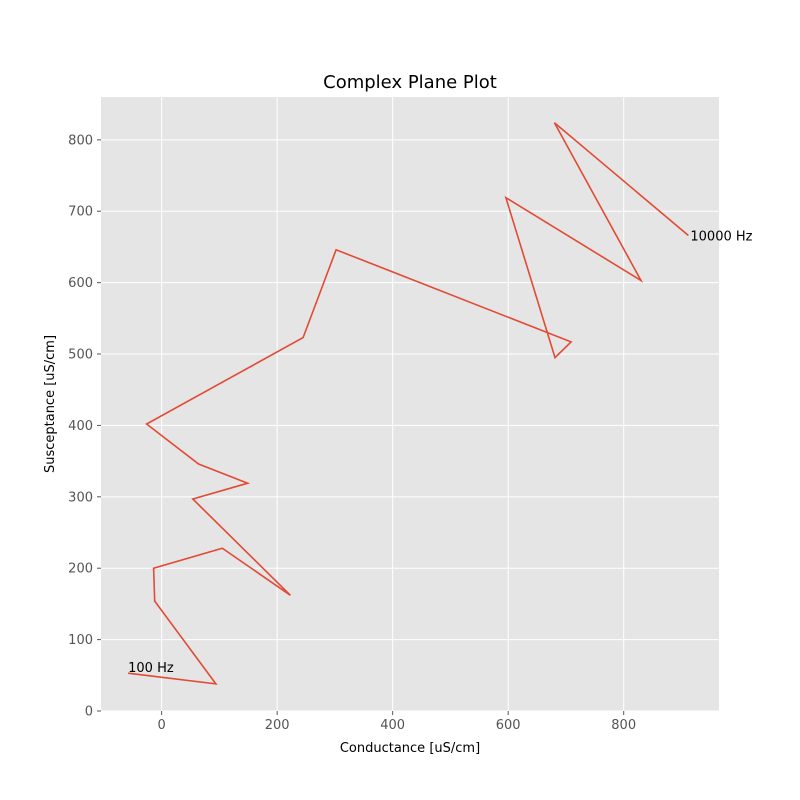 The width and height of the screenshot is (800, 800). Describe the element at coordinates (721, 237) in the screenshot. I see `annotation-label: 10000 Hz` at that location.